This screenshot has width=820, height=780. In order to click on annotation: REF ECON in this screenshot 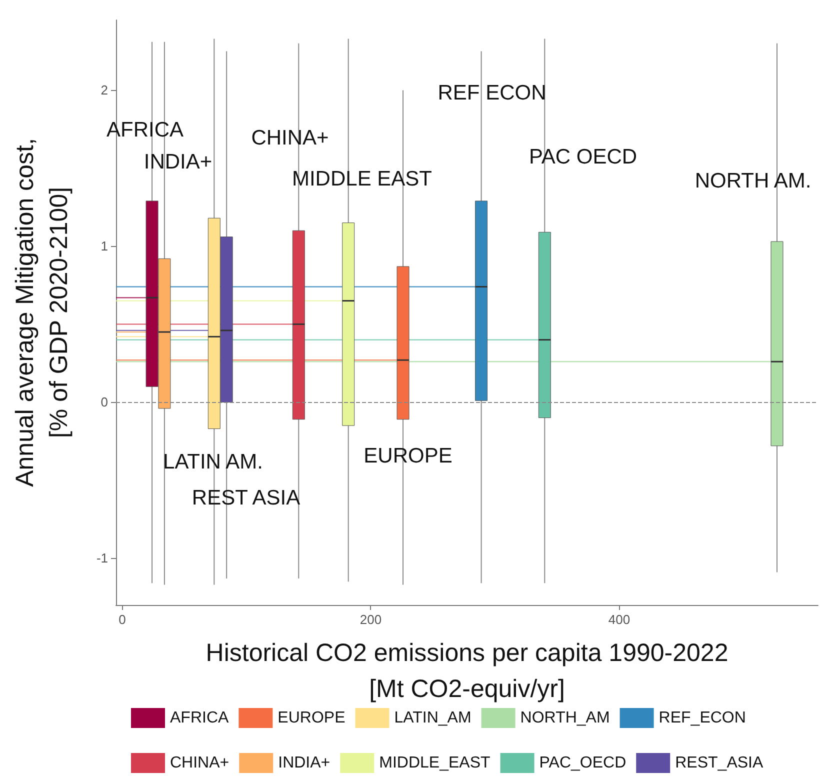, I will do `click(492, 93)`.